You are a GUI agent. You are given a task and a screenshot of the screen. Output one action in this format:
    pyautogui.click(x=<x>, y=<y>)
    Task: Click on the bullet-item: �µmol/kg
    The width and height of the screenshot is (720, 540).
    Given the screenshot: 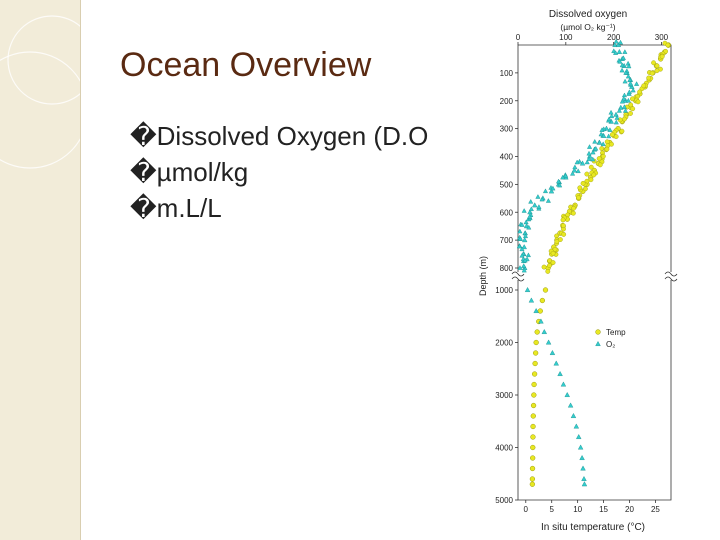 What is the action you would take?
    pyautogui.click(x=189, y=172)
    